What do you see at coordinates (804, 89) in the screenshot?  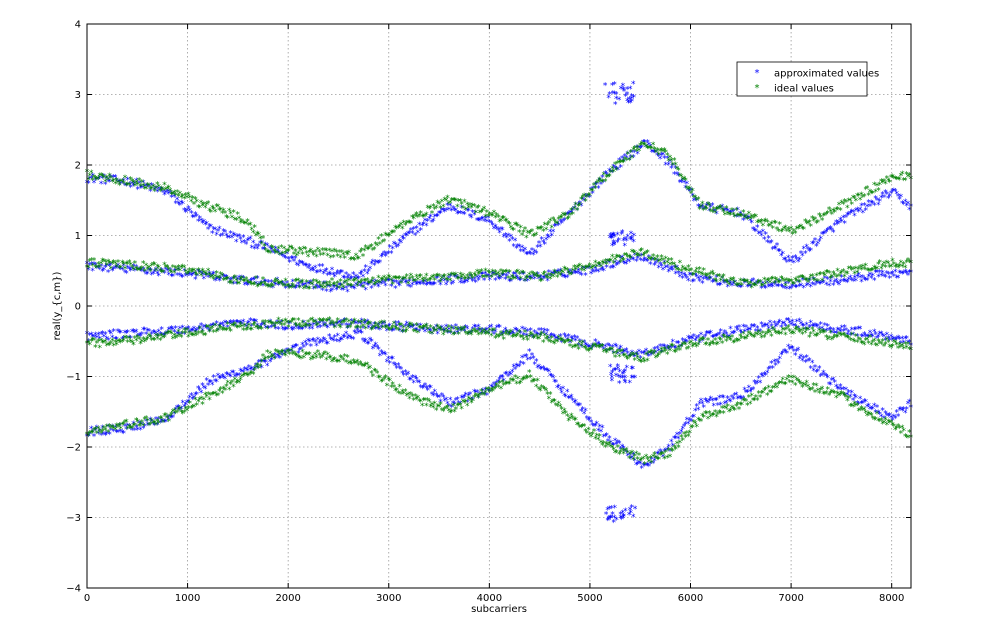 I see `legend-label: ideal values` at bounding box center [804, 89].